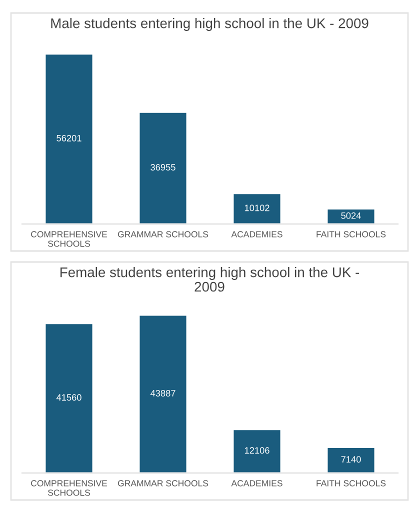 The width and height of the screenshot is (415, 512). What do you see at coordinates (209, 24) in the screenshot?
I see `chart-title: Male students entering high school in the UK - 2009` at bounding box center [209, 24].